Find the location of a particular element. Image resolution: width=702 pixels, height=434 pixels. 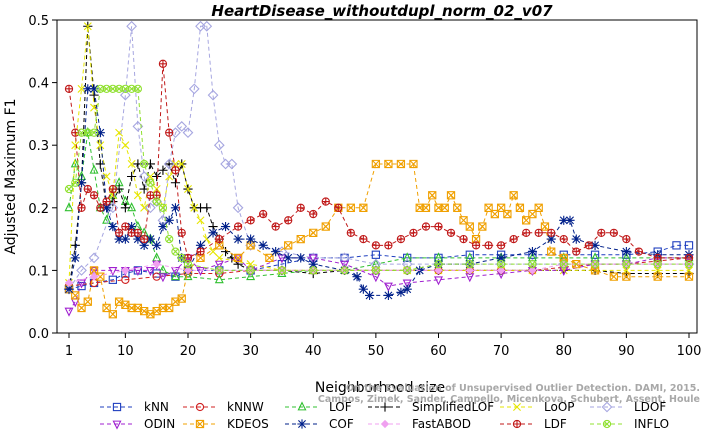

legend-item-fastabod: FastABOD is located at coordinates (419, 424).